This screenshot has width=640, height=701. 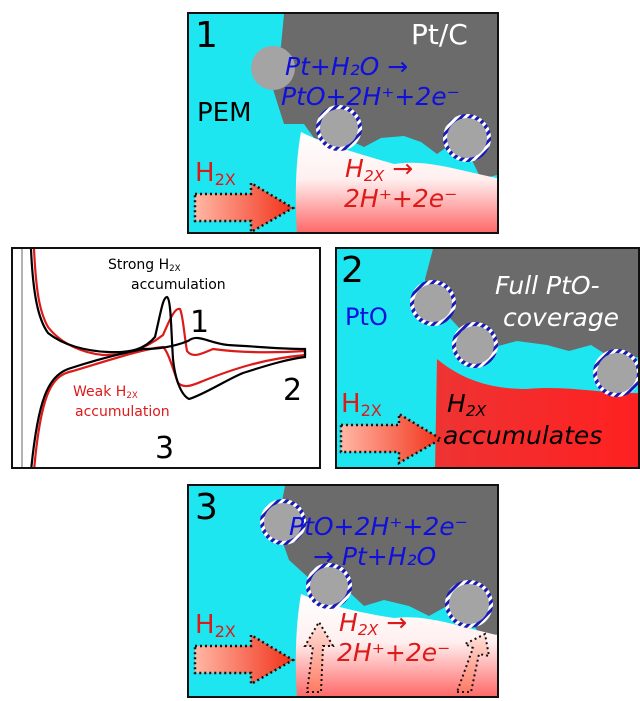 What do you see at coordinates (200, 322) in the screenshot?
I see `cv-marker-1: 1` at bounding box center [200, 322].